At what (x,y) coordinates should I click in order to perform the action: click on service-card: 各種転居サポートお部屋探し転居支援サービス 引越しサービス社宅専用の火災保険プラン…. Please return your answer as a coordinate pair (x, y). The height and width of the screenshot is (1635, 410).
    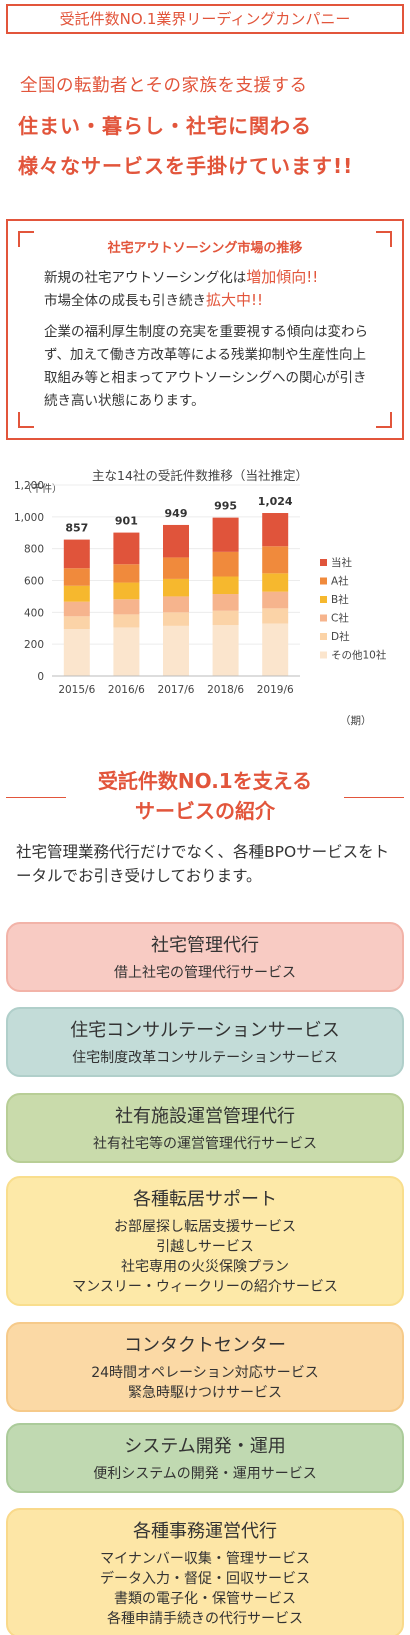
    Looking at the image, I should click on (205, 1241).